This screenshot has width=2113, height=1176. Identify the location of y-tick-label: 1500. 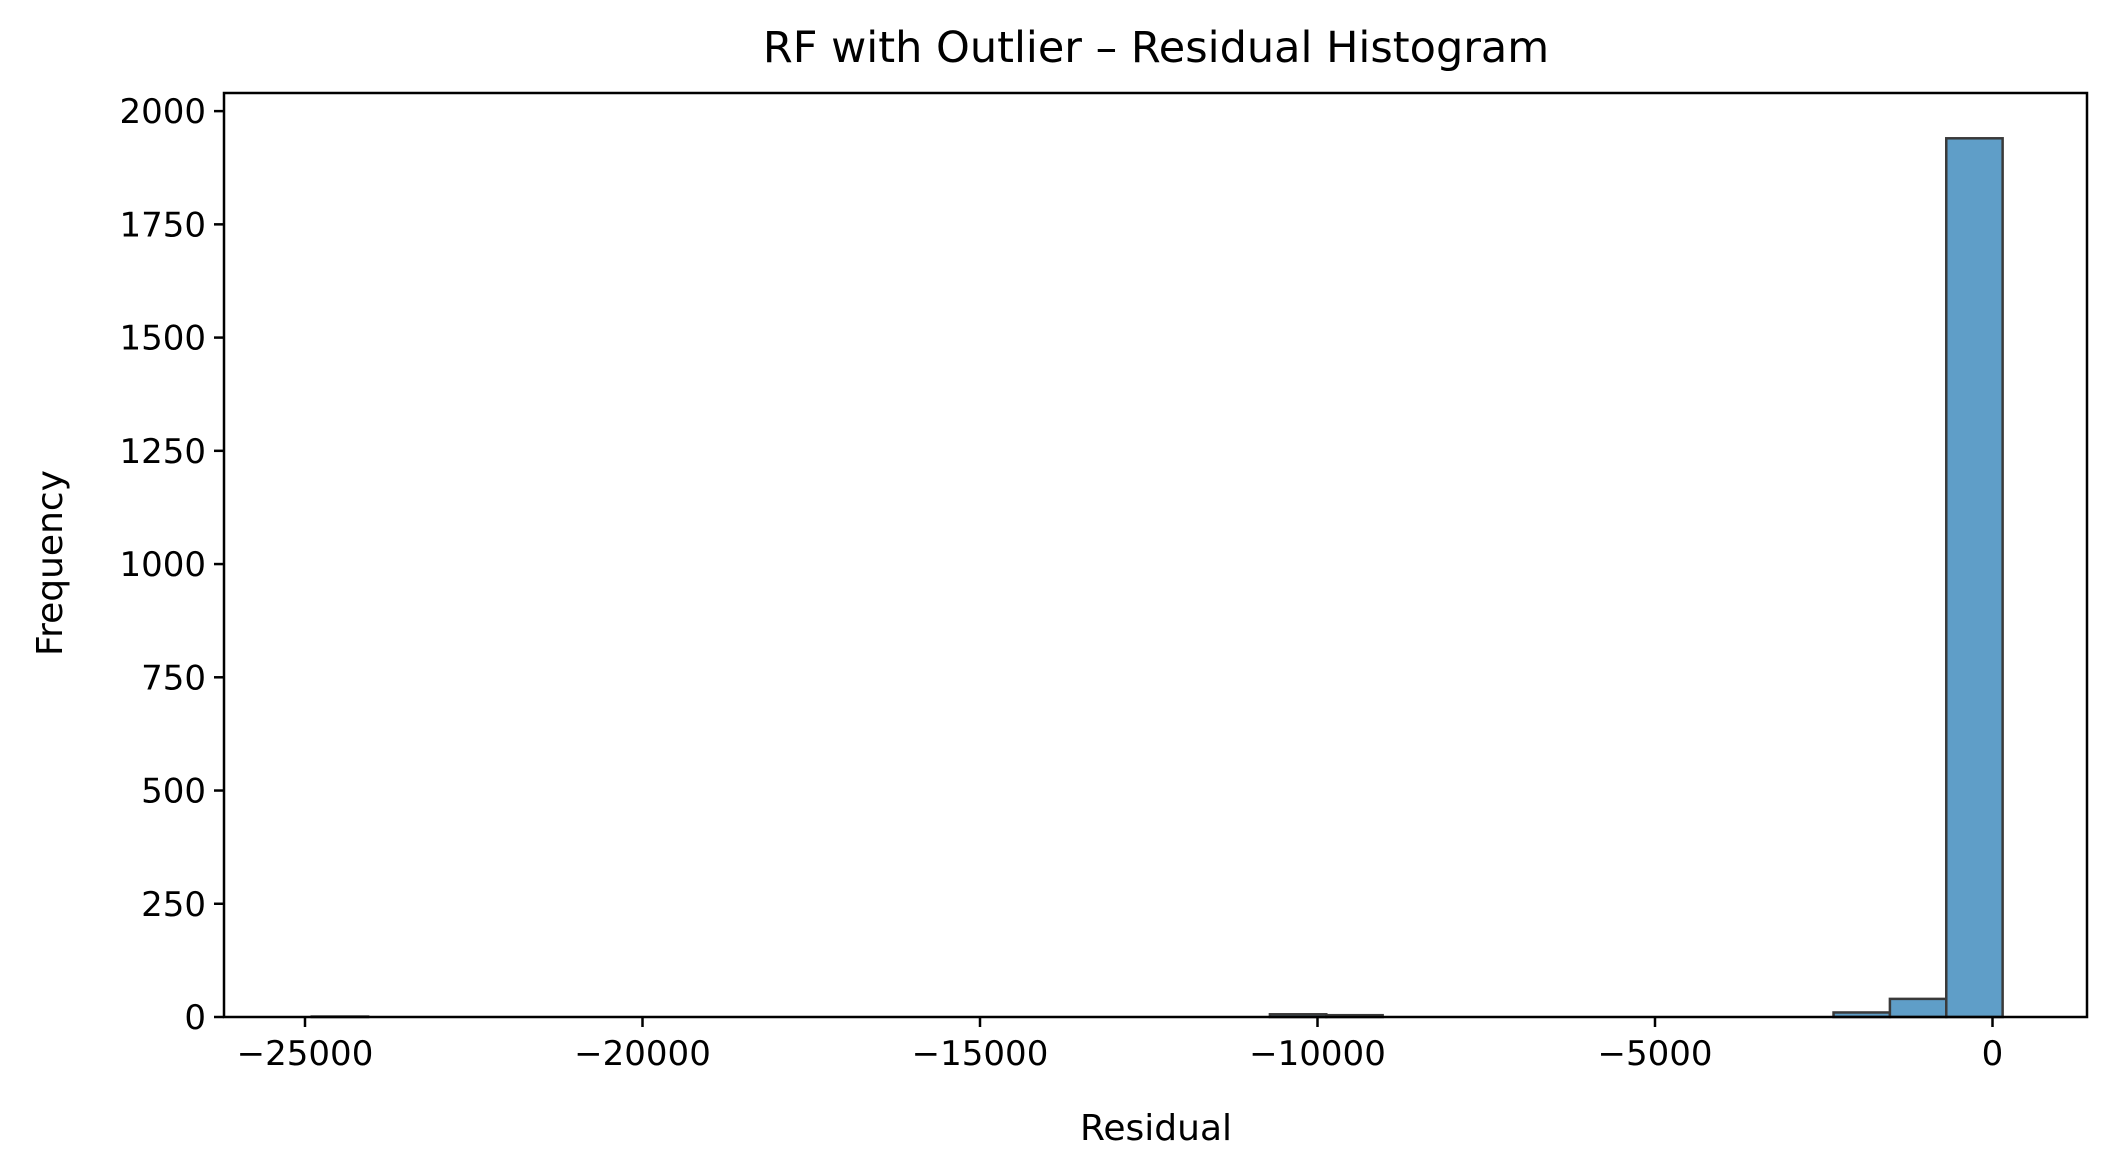
(162, 339).